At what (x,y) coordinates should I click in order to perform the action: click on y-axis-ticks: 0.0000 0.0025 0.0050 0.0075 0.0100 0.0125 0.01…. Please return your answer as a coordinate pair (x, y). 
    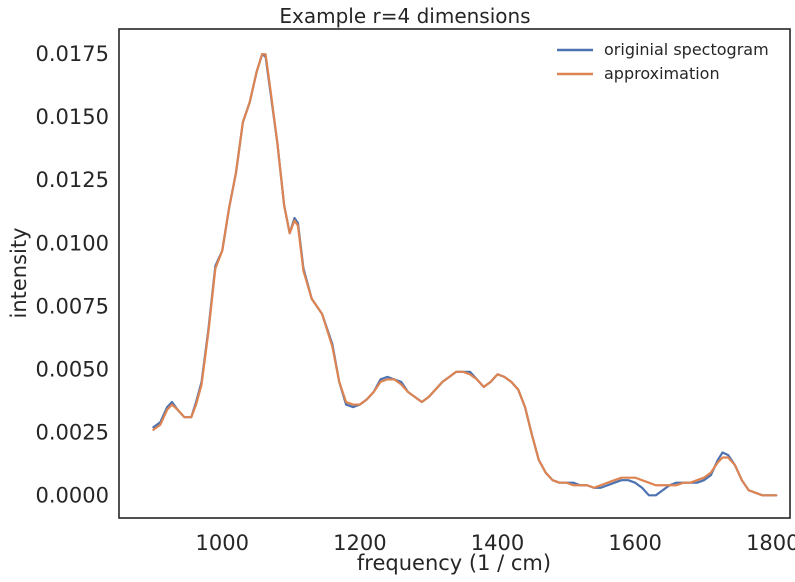
    Looking at the image, I should click on (72, 274).